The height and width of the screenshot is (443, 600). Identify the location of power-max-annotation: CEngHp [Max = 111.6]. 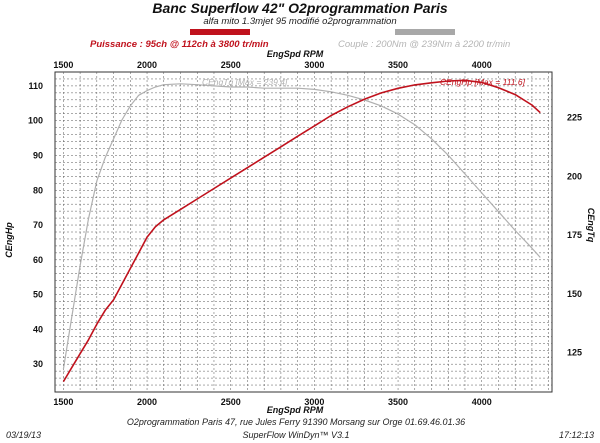
(483, 82).